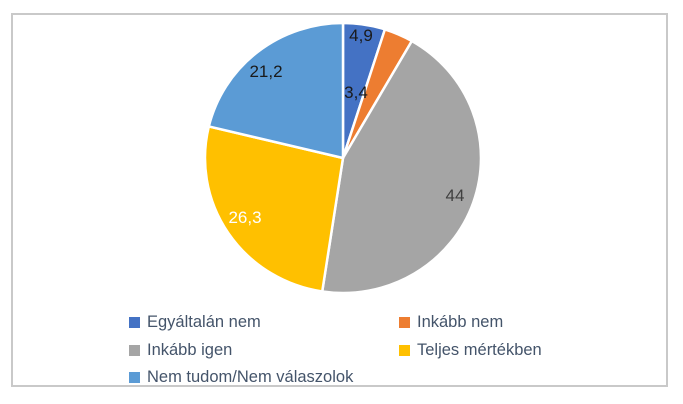 The width and height of the screenshot is (683, 404). I want to click on data-label-inkabb-nem: 3,4, so click(356, 92).